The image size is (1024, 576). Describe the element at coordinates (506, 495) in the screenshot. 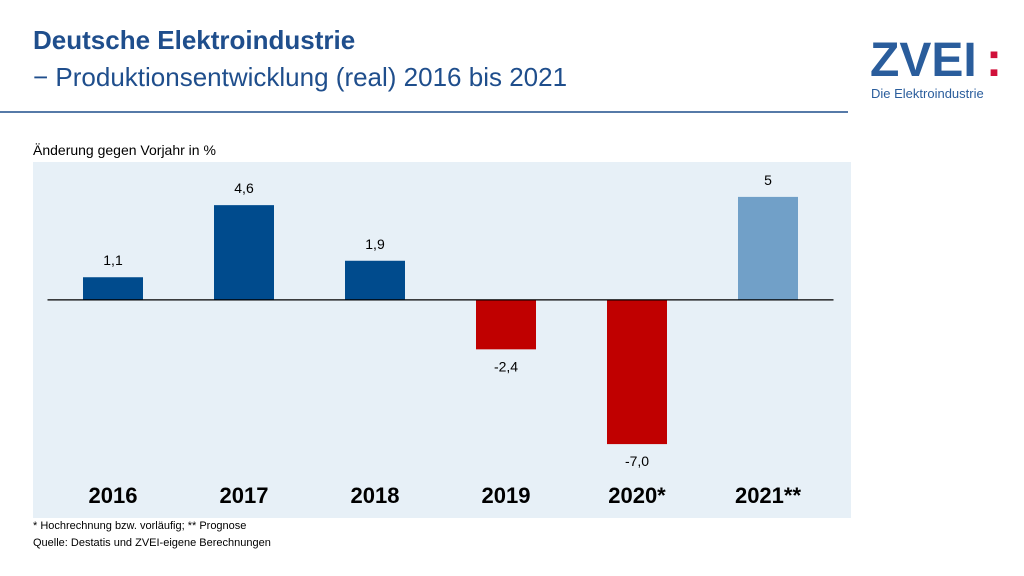

I see `x-tick-label: 2019` at that location.